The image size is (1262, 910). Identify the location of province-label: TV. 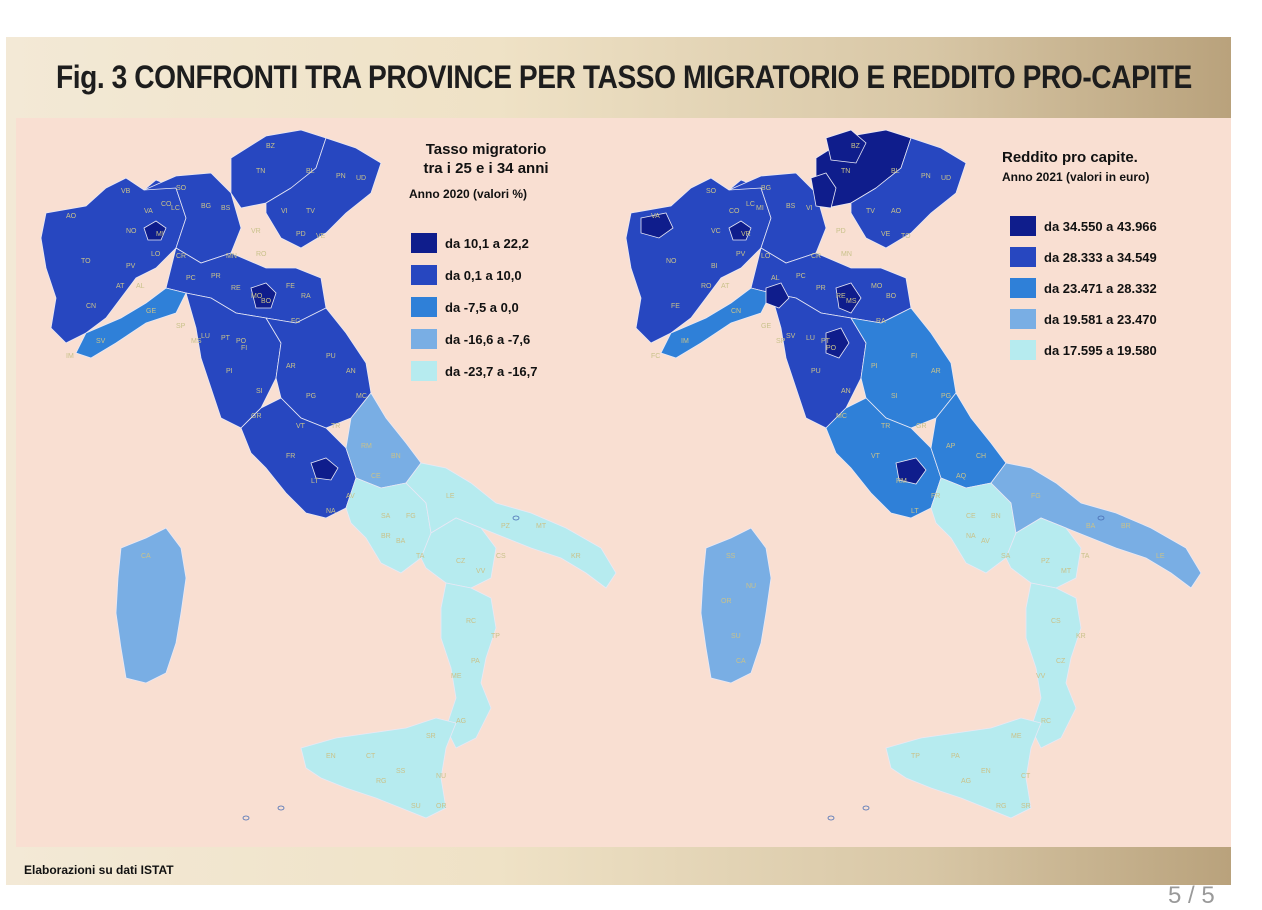
(870, 211).